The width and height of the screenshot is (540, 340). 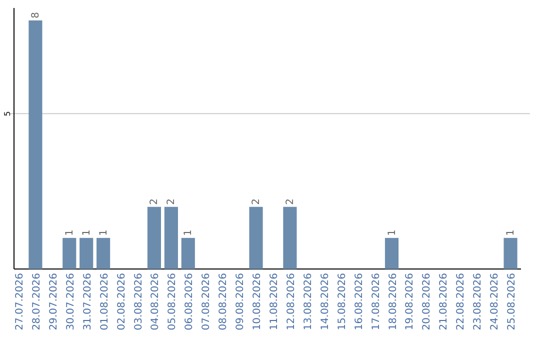 I want to click on x-tick-label: 28.07.2026, so click(x=36, y=301).